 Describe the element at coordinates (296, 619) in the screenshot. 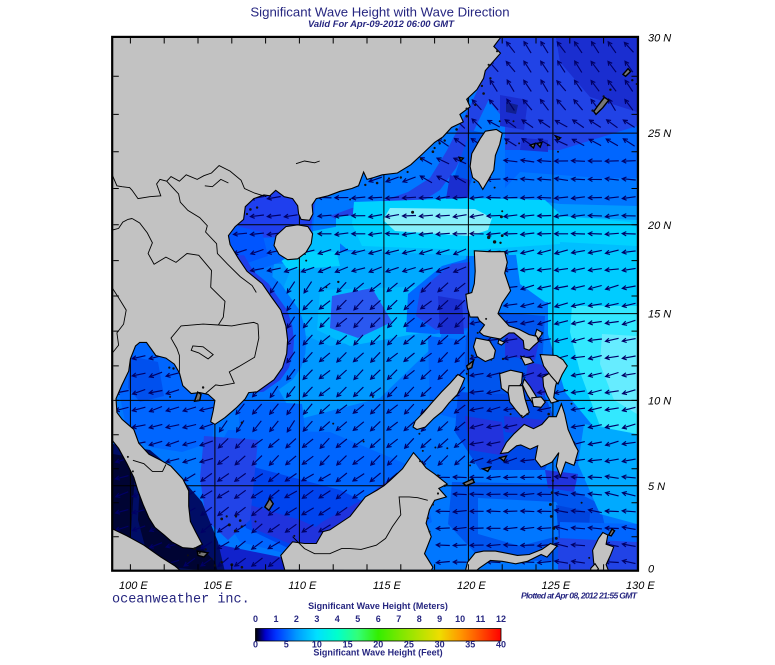

I see `svg-text: 2` at that location.